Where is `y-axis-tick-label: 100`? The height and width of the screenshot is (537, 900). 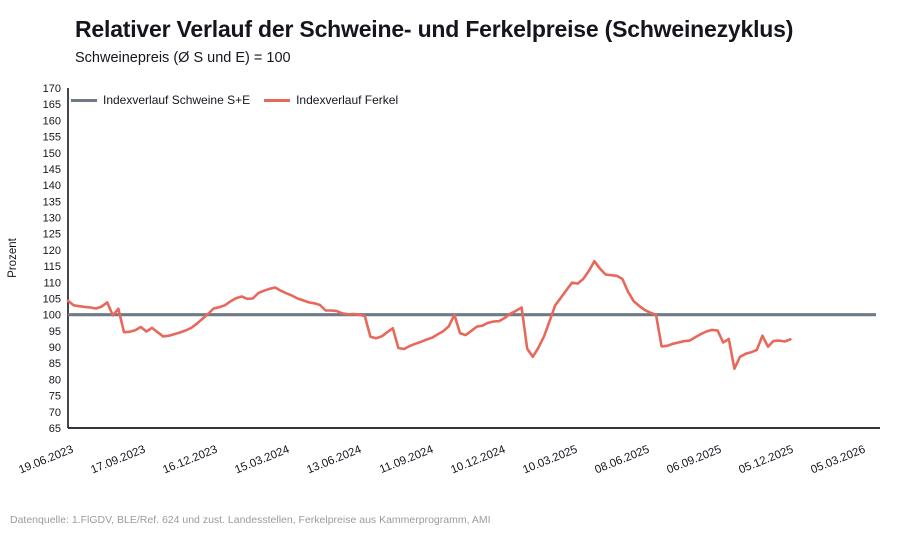
y-axis-tick-label: 100 is located at coordinates (52, 316).